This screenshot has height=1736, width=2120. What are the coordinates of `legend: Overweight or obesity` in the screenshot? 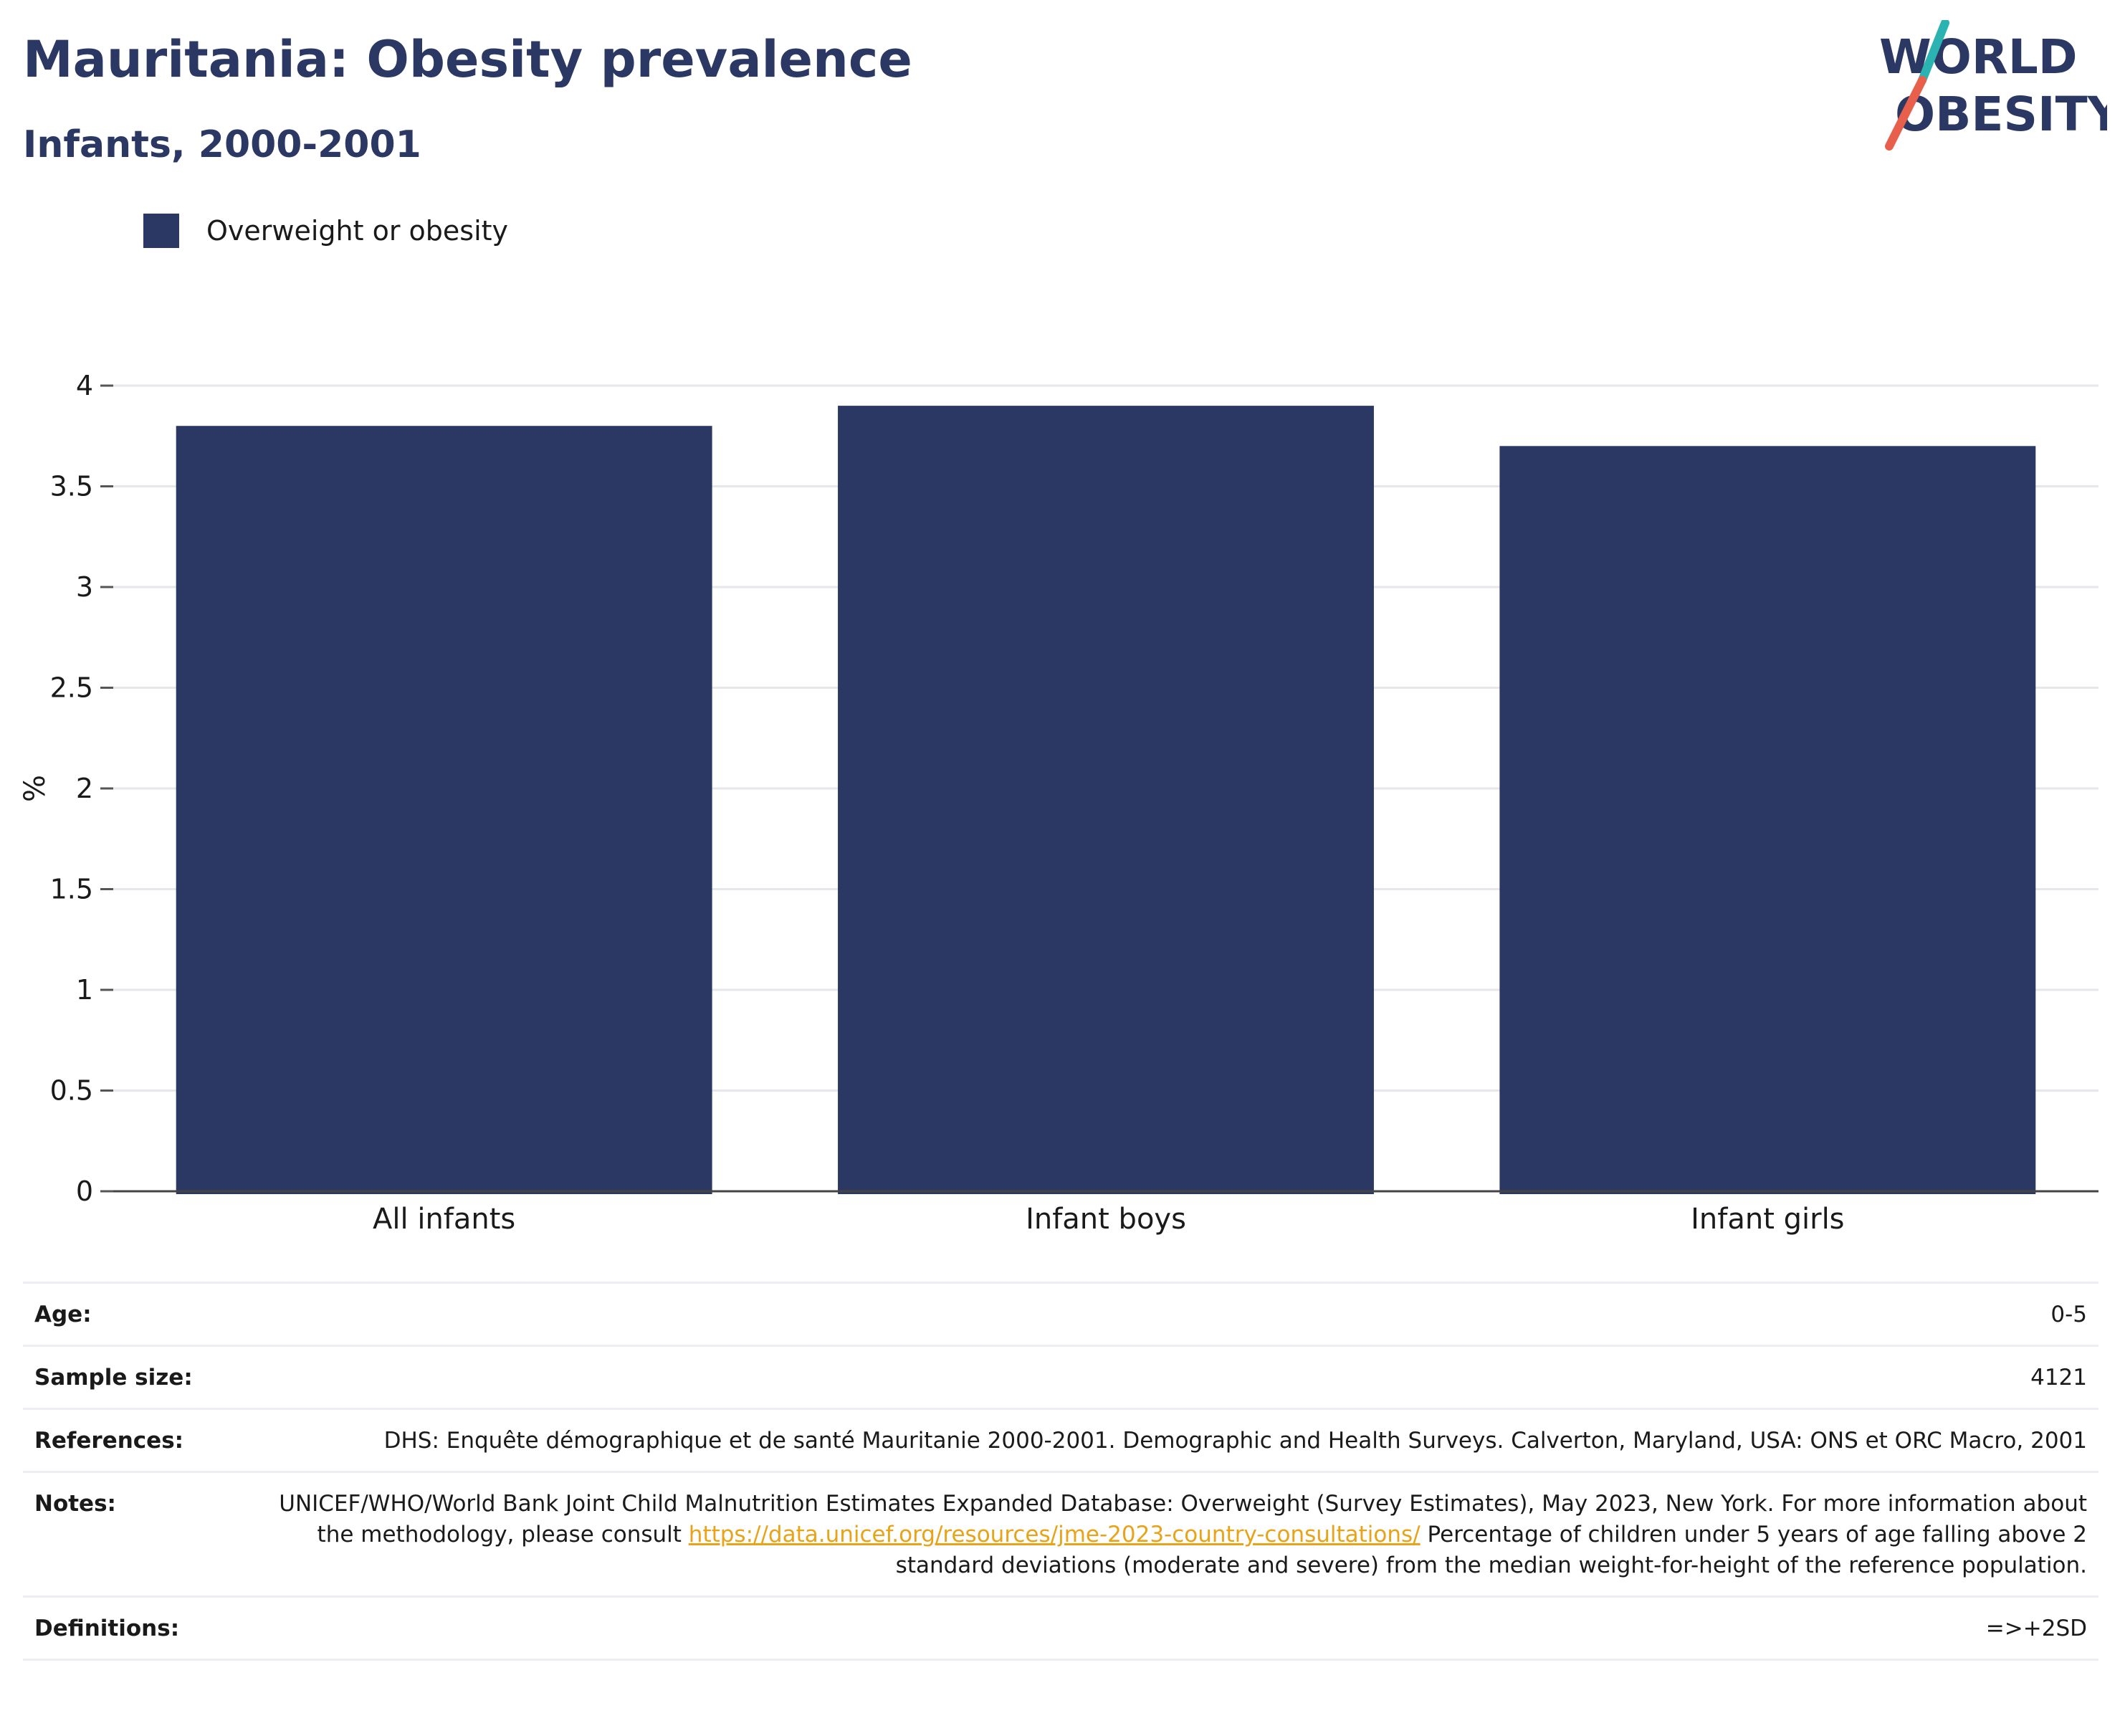 It's located at (326, 231).